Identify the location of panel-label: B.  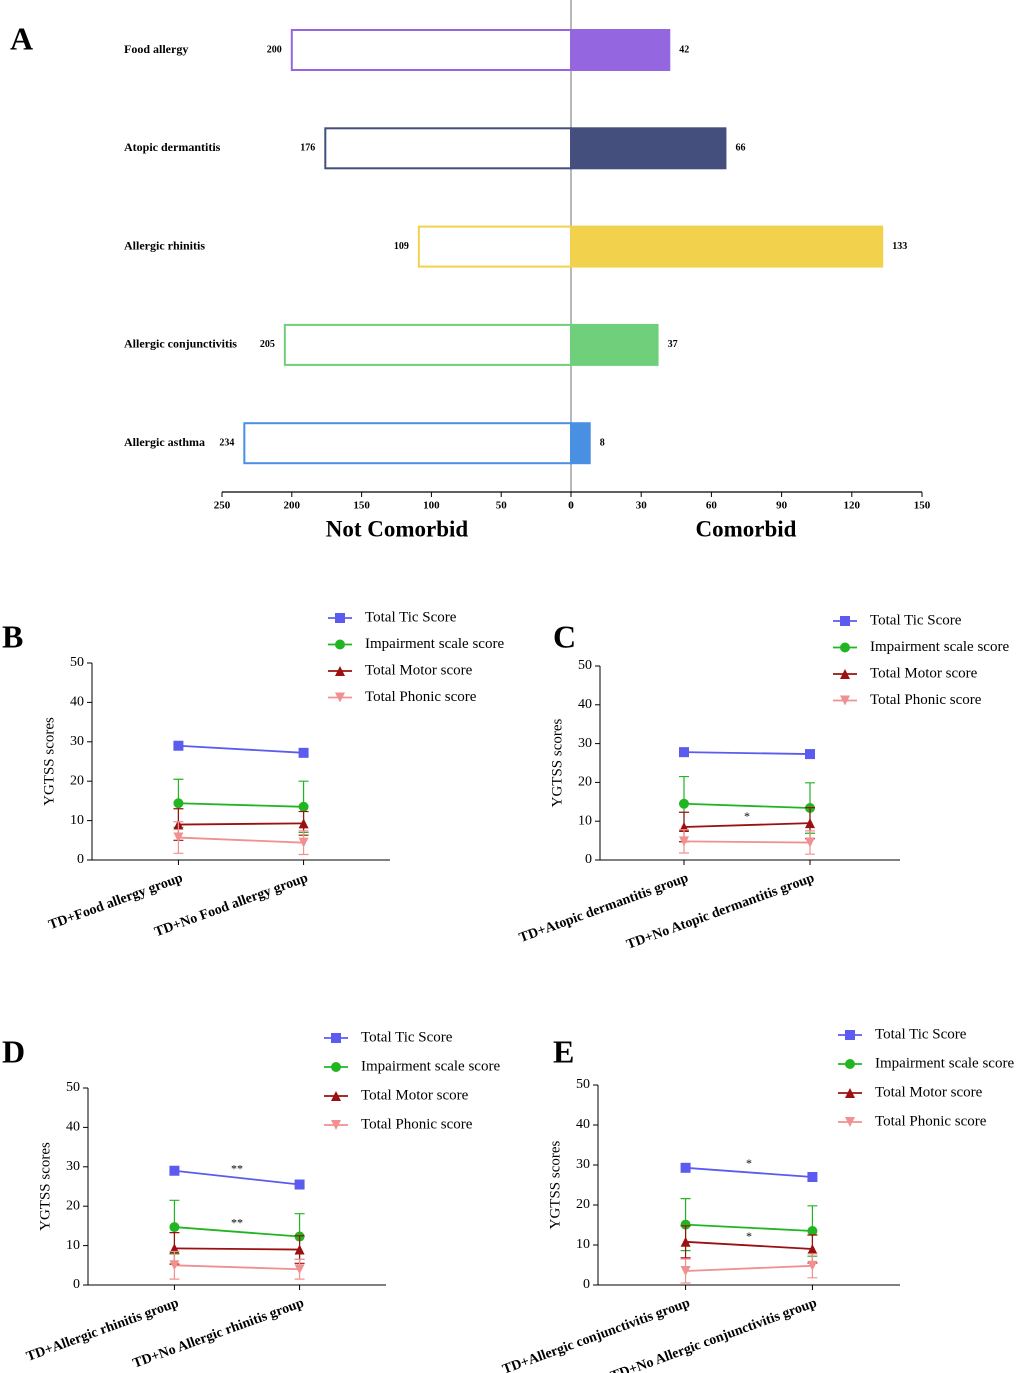
(12, 636).